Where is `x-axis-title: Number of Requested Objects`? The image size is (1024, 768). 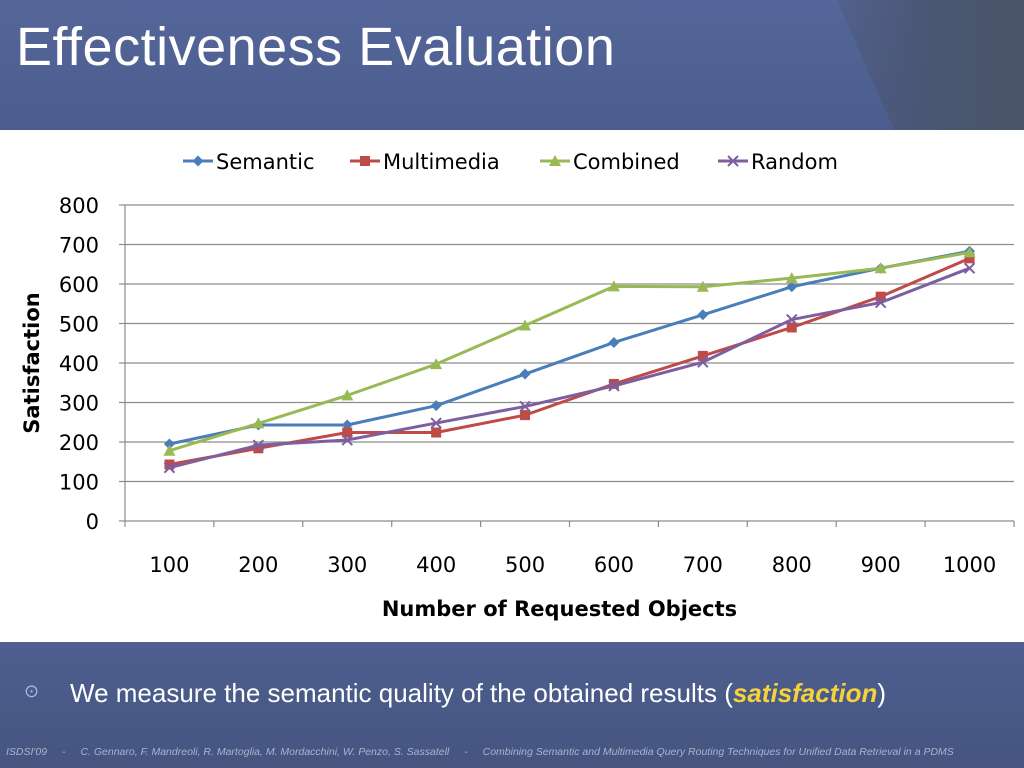 x-axis-title: Number of Requested Objects is located at coordinates (559, 609).